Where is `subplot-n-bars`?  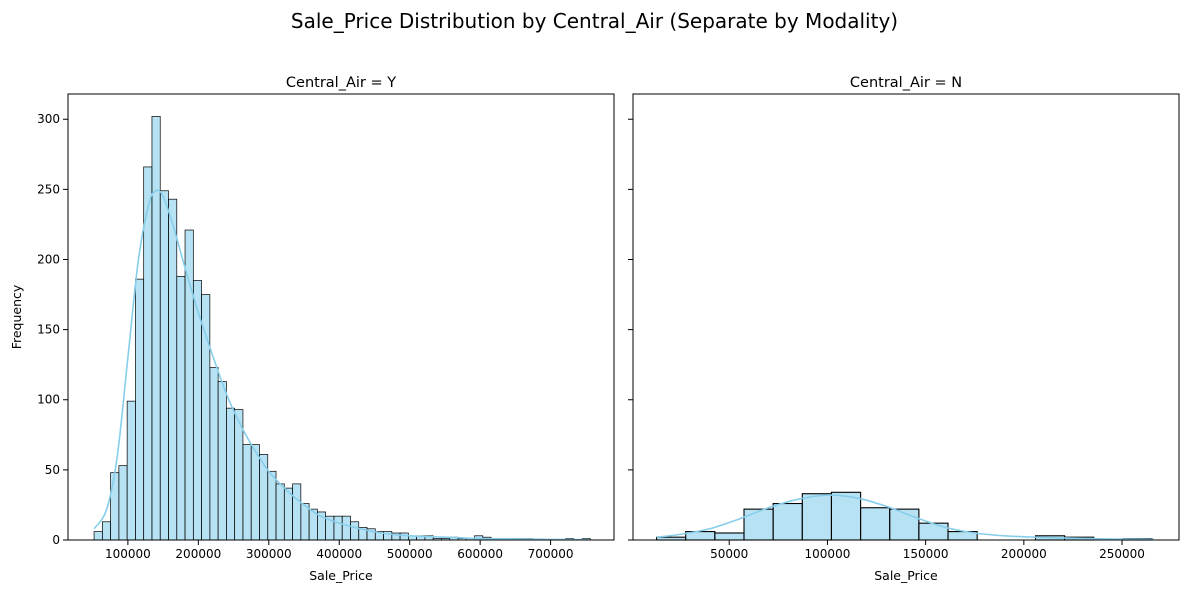 subplot-n-bars is located at coordinates (904, 516).